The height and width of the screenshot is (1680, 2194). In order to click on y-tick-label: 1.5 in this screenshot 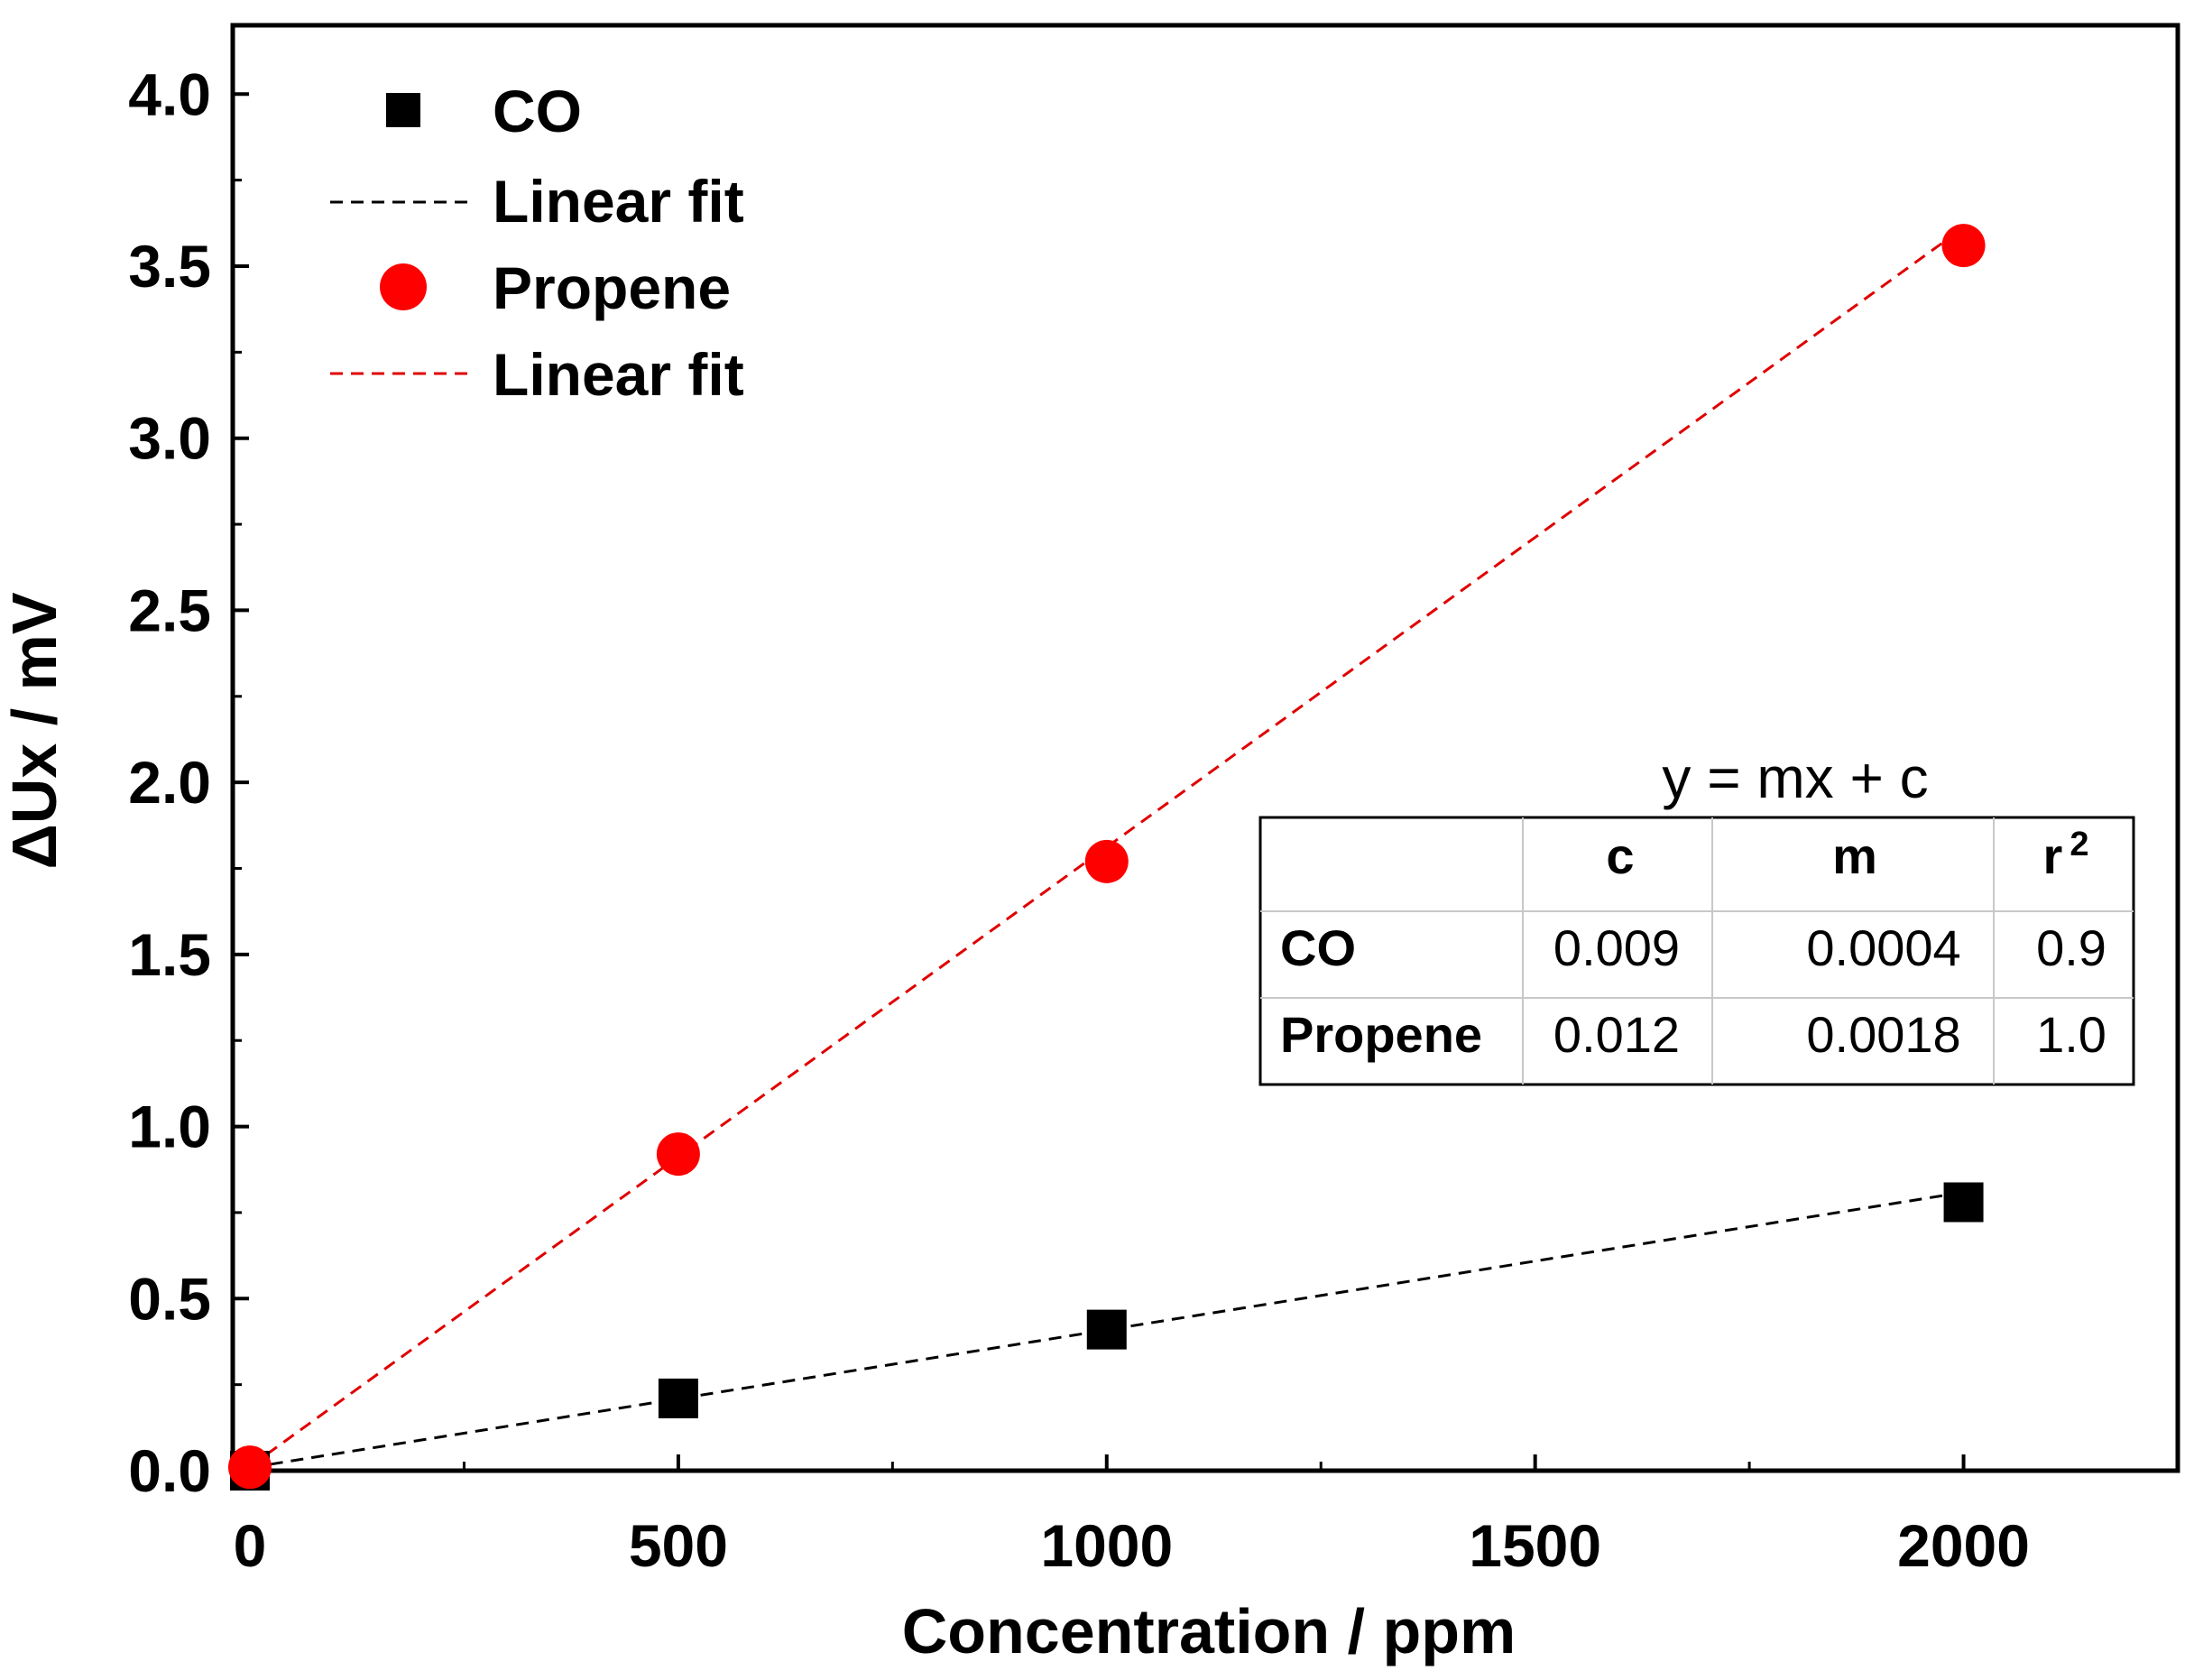, I will do `click(170, 954)`.